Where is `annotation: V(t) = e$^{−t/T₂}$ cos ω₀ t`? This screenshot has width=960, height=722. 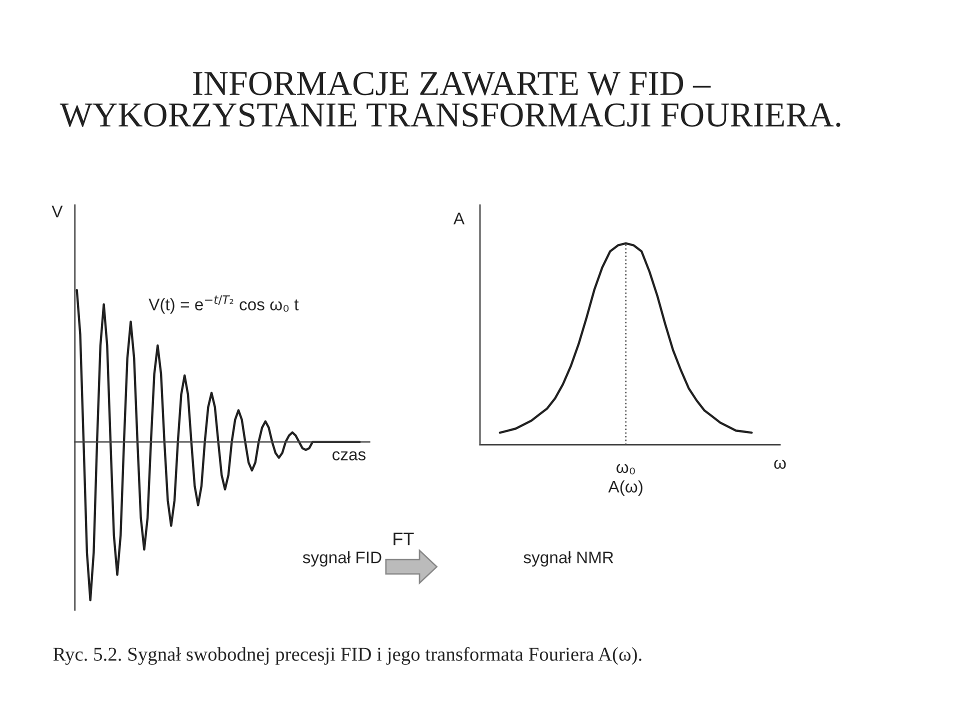
annotation: V(t) = e$^{−t/T₂}$ cos ω₀ t is located at coordinates (223, 304).